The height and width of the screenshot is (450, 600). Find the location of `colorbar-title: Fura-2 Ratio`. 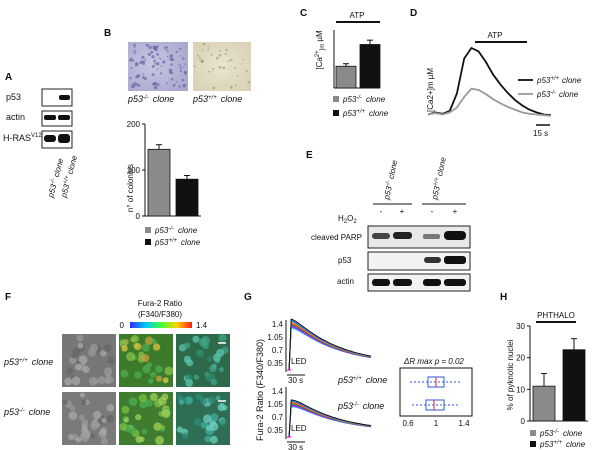

colorbar-title: Fura-2 Ratio is located at coordinates (160, 303).